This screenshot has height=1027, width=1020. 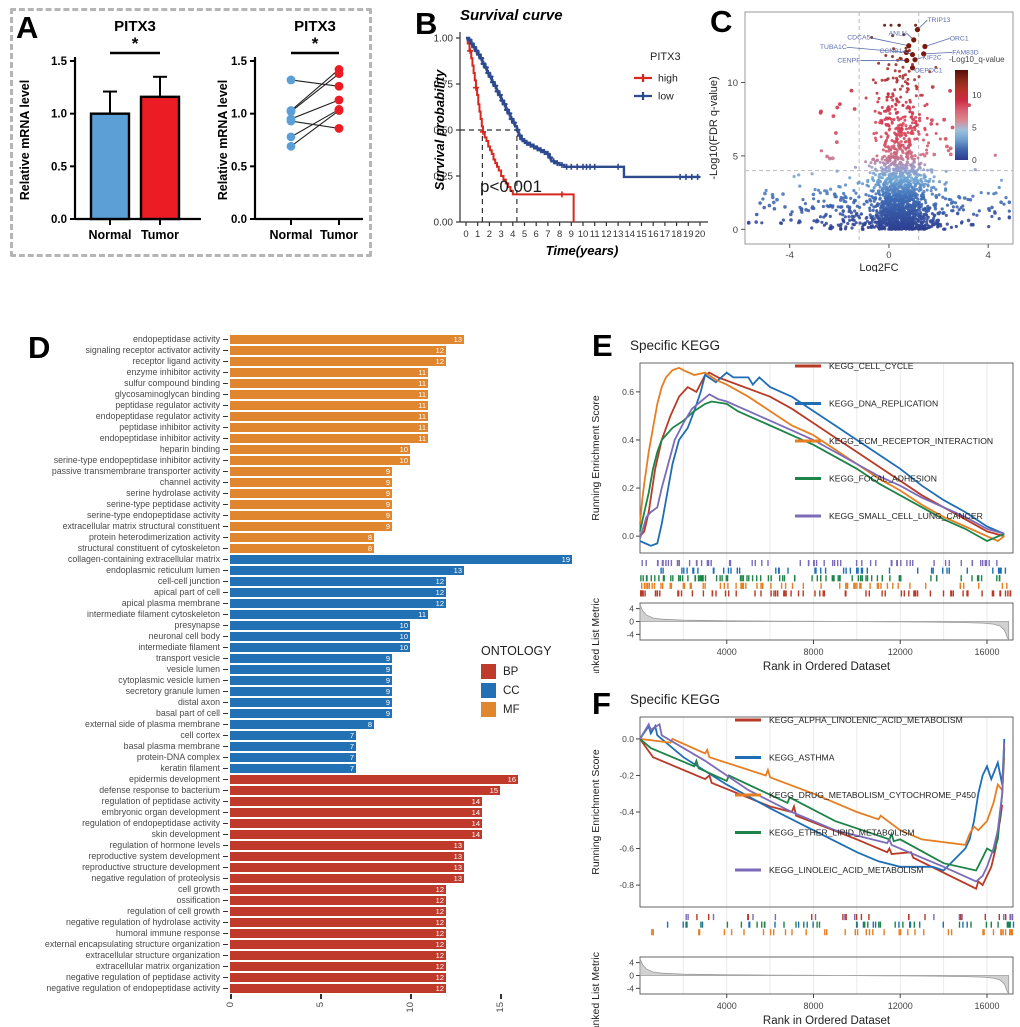 I want to click on svg-text: Running Enrichment Score, so click(x=596, y=458).